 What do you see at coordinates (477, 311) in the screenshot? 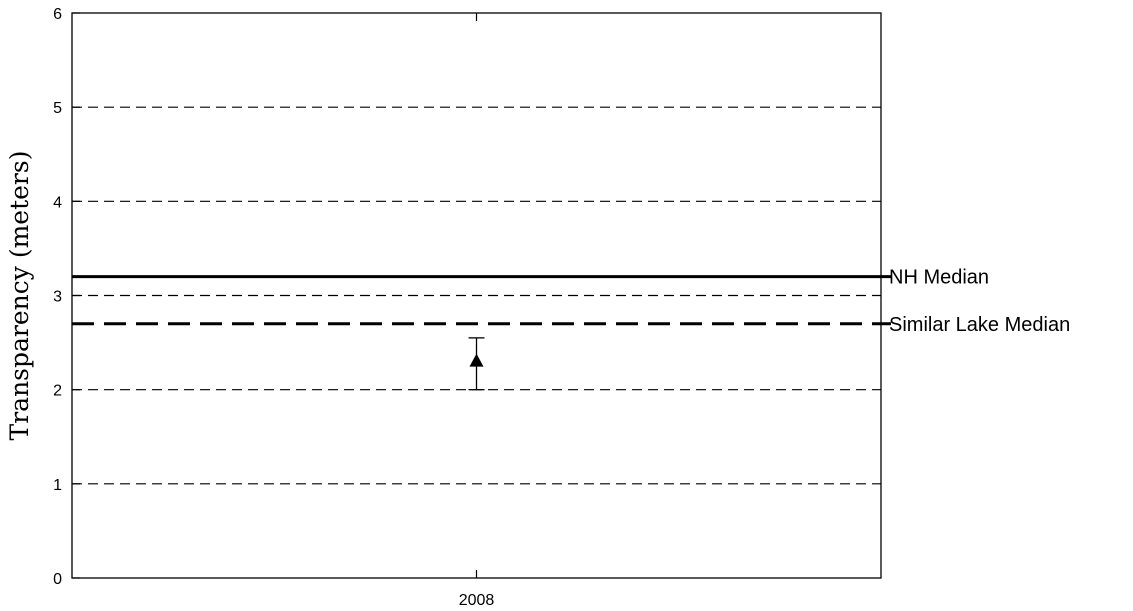
I see `x-axis-ticks: 2008` at bounding box center [477, 311].